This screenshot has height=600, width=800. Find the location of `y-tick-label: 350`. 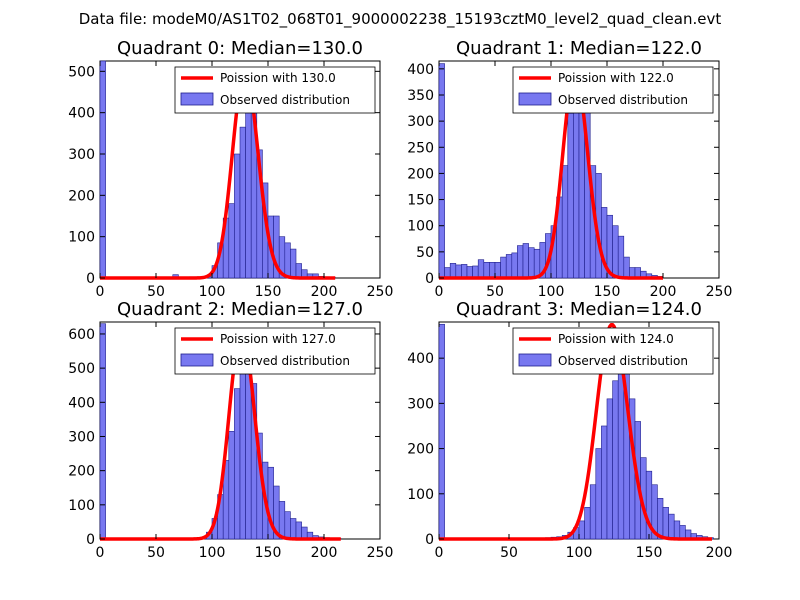

y-tick-label: 350 is located at coordinates (420, 96).